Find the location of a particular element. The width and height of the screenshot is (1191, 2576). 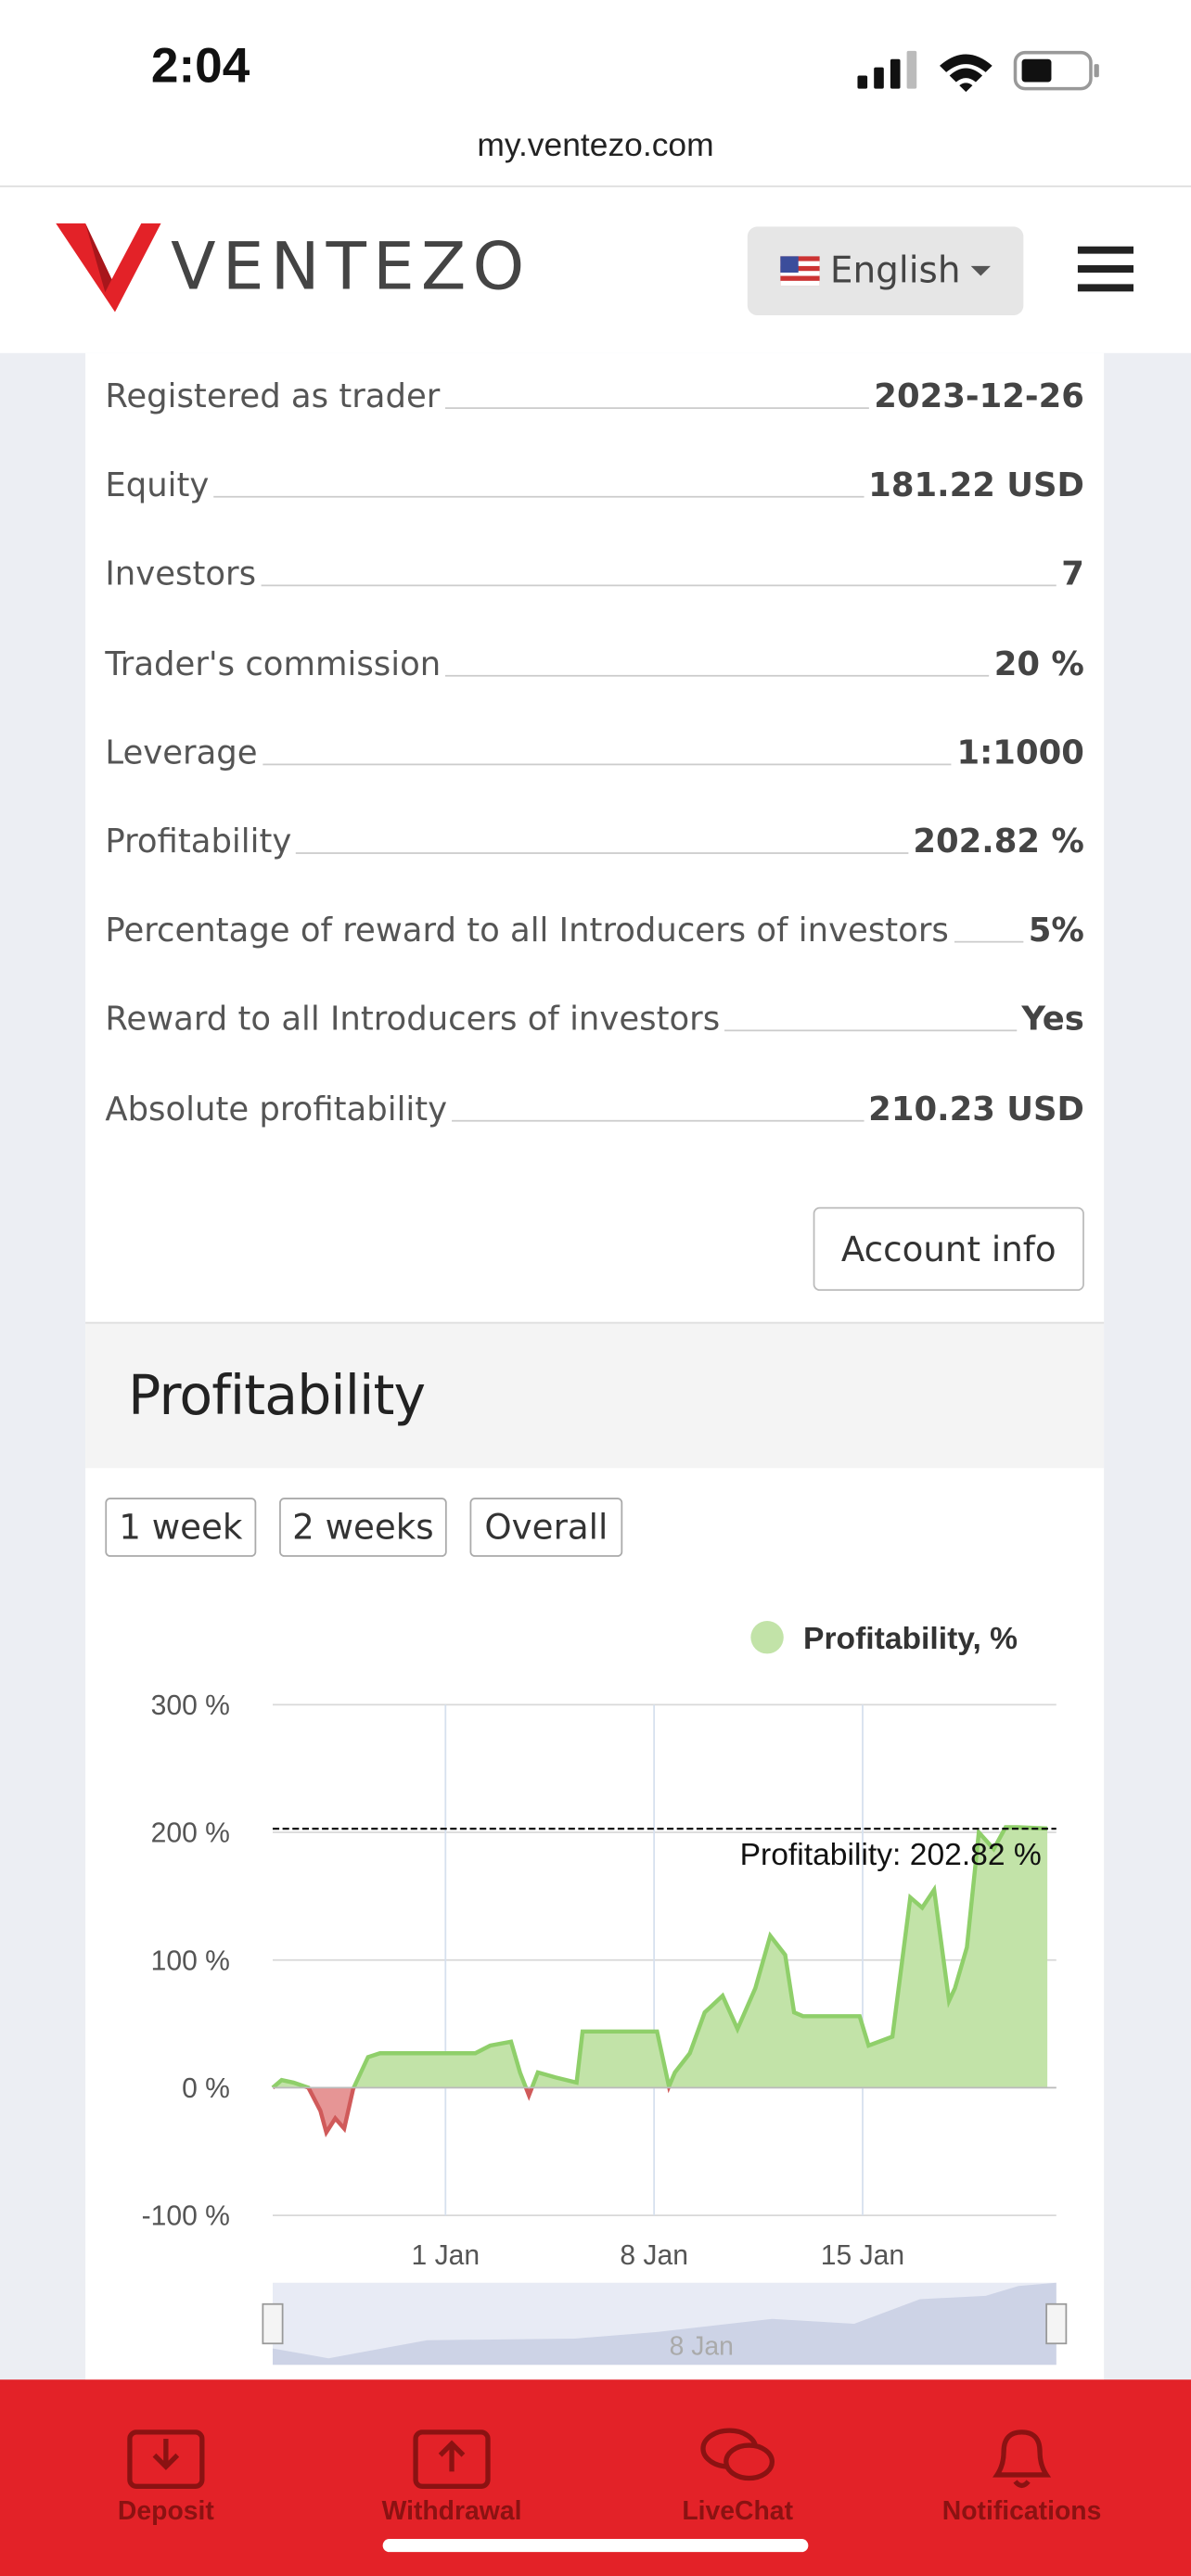

line is located at coordinates (660, 1956).